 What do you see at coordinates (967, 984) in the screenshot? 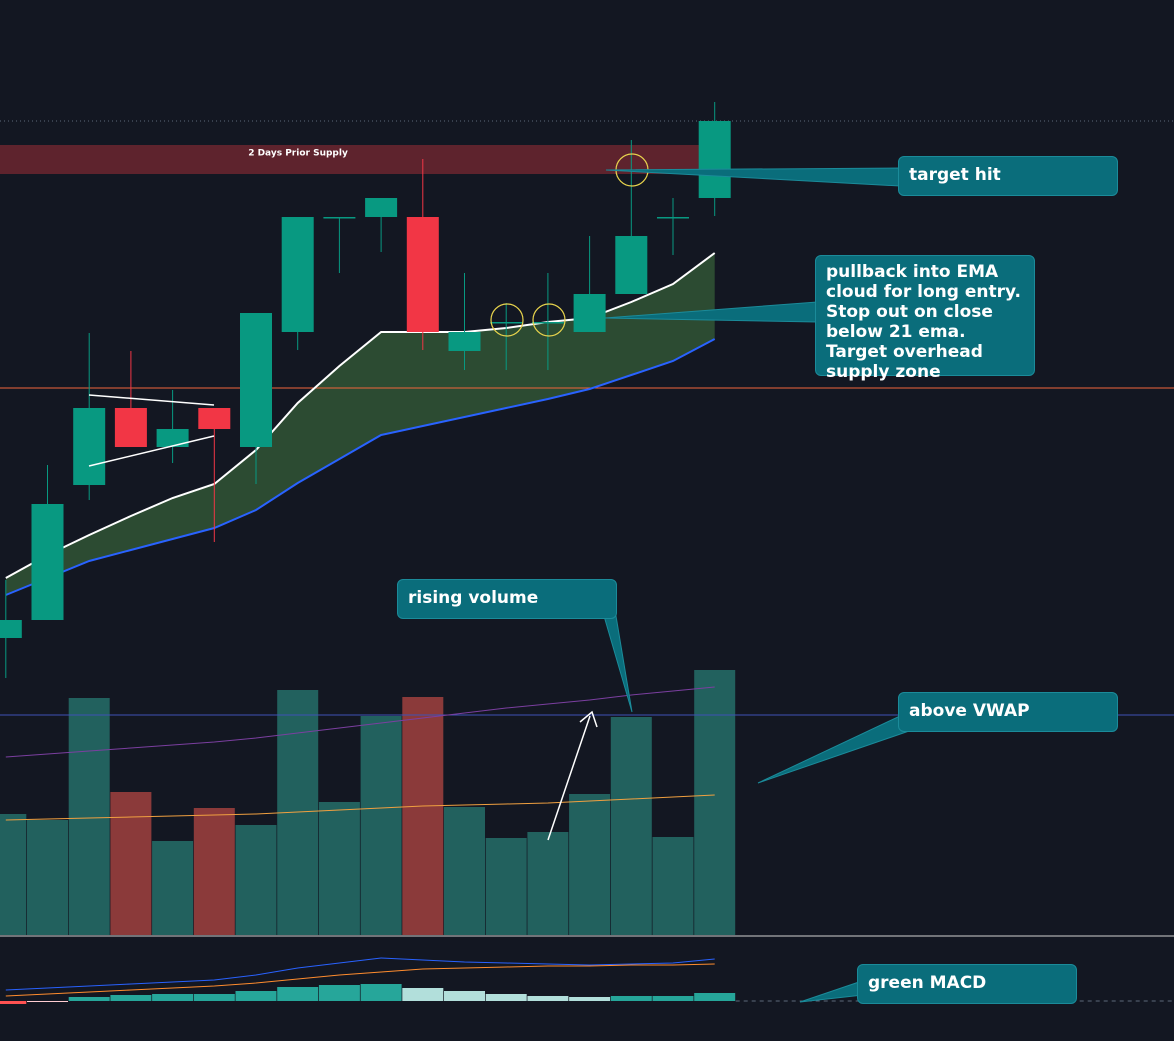
I see `callout: green MACD` at bounding box center [967, 984].